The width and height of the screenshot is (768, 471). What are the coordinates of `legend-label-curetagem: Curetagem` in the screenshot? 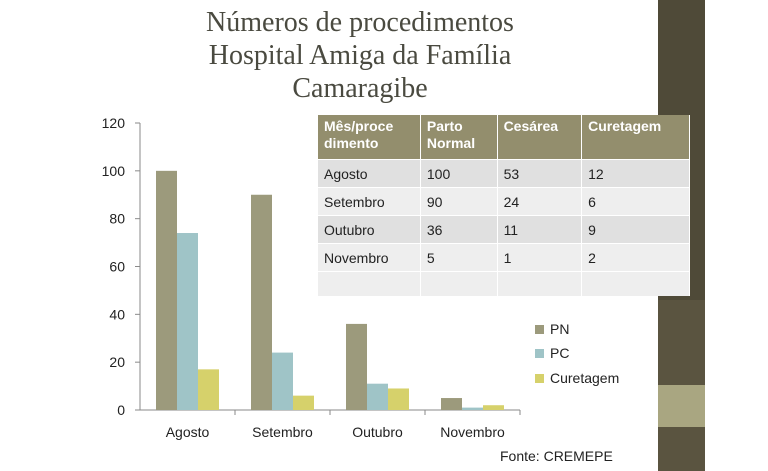 It's located at (584, 378).